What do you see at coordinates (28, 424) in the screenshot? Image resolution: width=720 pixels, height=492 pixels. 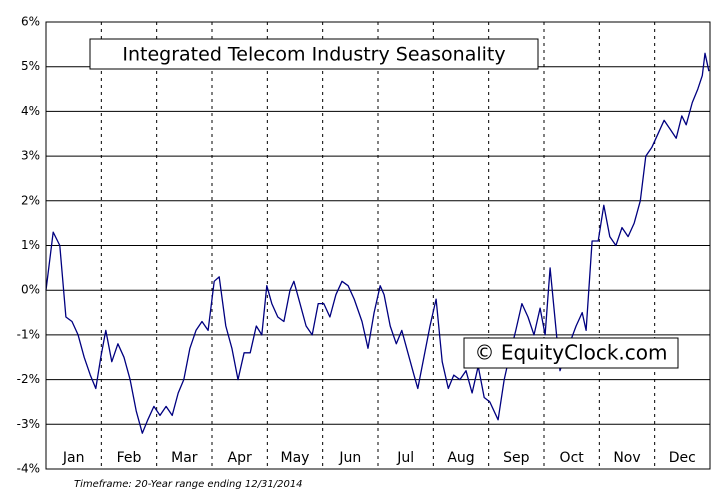 I see `y-tick-label: -3%` at bounding box center [28, 424].